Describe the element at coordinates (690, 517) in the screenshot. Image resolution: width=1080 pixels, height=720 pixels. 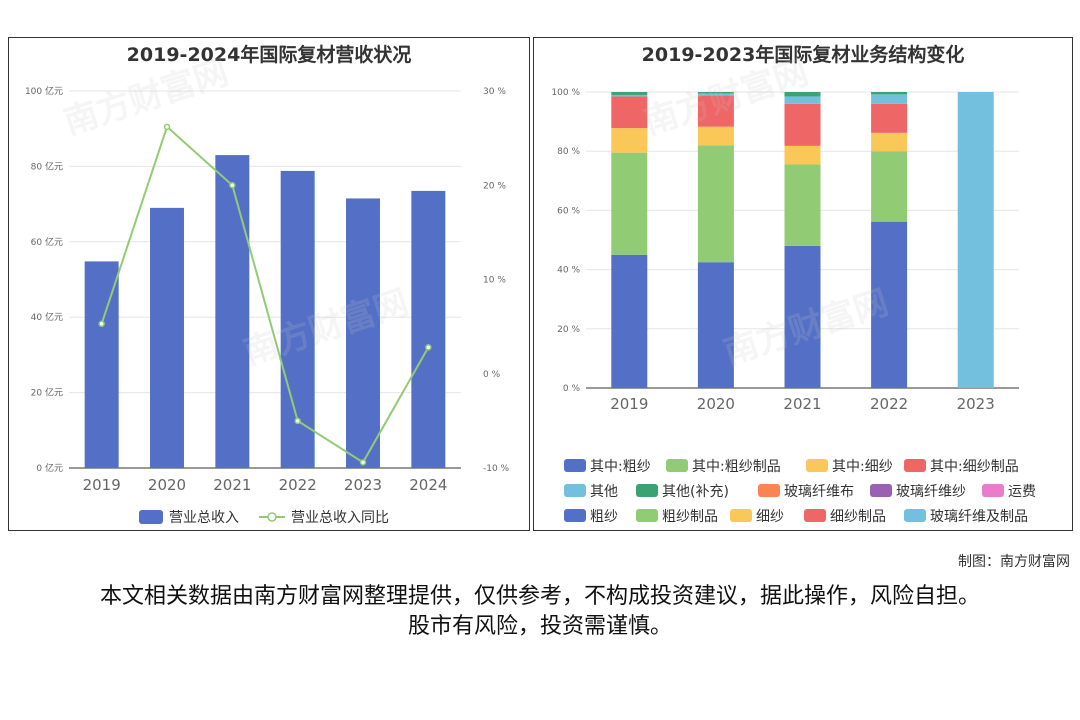
I see `legend-label: 粗纱制品` at that location.